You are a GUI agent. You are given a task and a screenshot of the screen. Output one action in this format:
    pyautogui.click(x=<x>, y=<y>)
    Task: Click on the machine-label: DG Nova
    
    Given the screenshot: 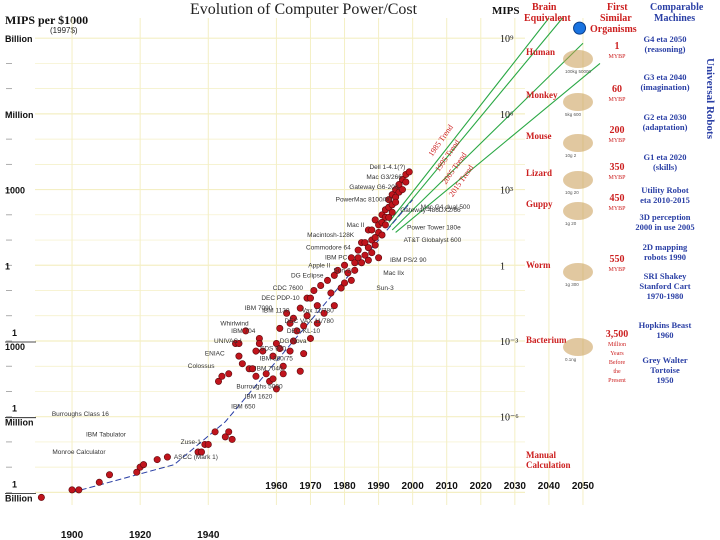 What is the action you would take?
    pyautogui.click(x=293, y=341)
    